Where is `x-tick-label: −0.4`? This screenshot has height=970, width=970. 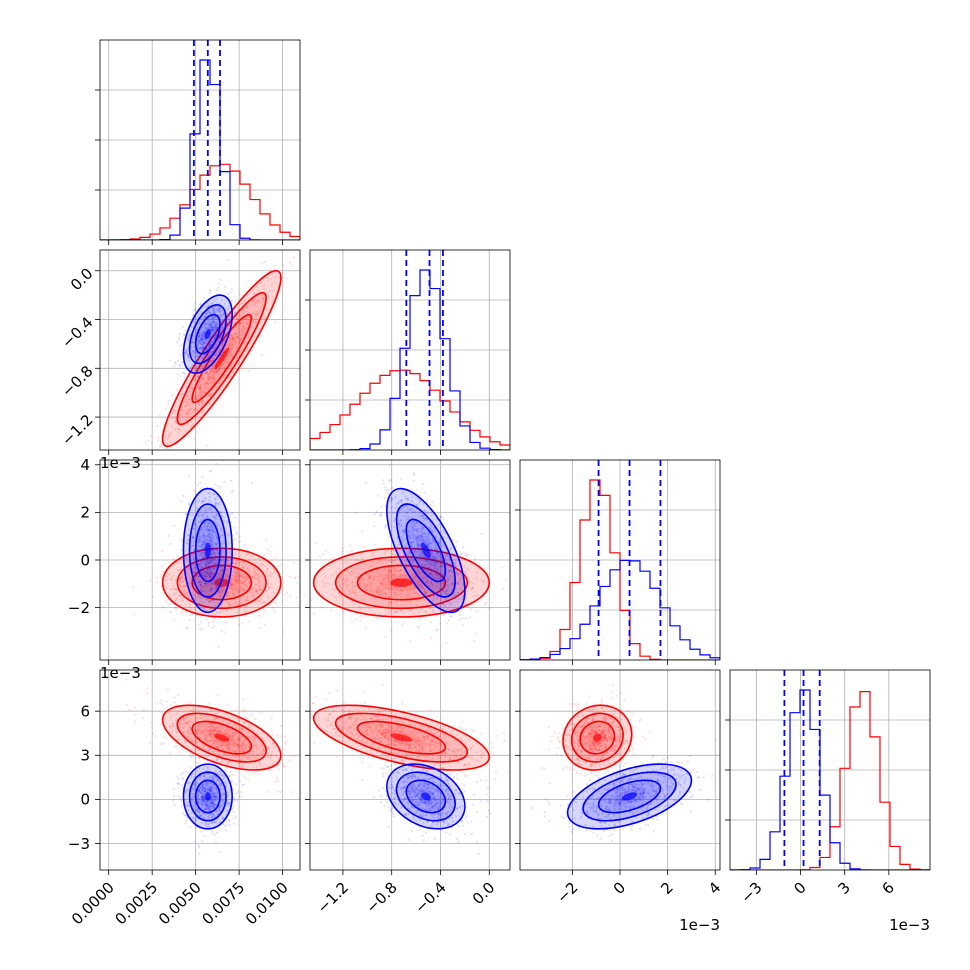
x-tick-label: −0.4 is located at coordinates (430, 897).